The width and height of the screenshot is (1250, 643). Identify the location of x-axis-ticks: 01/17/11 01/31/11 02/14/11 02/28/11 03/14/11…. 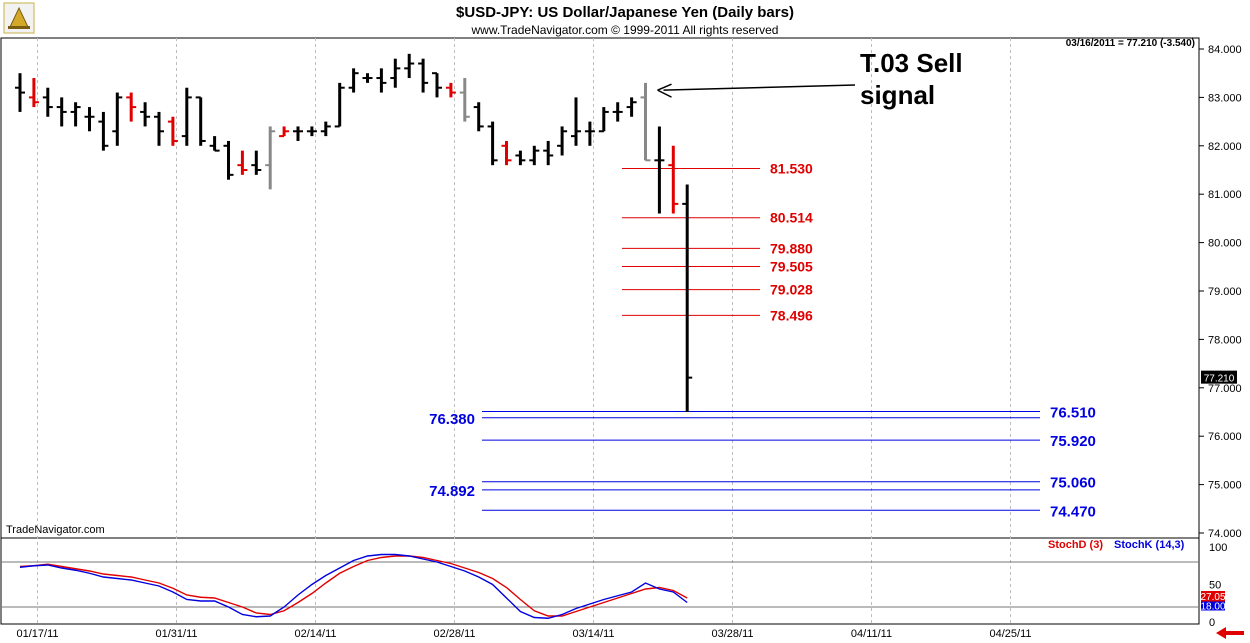
(523, 634).